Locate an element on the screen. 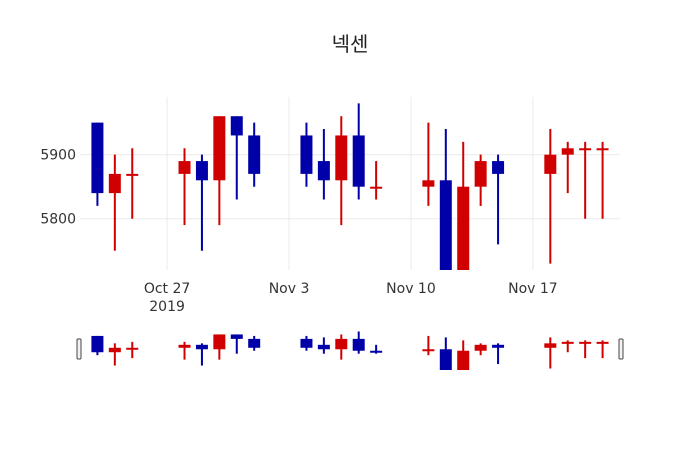  x-tick-label: Nov 10 is located at coordinates (411, 289).